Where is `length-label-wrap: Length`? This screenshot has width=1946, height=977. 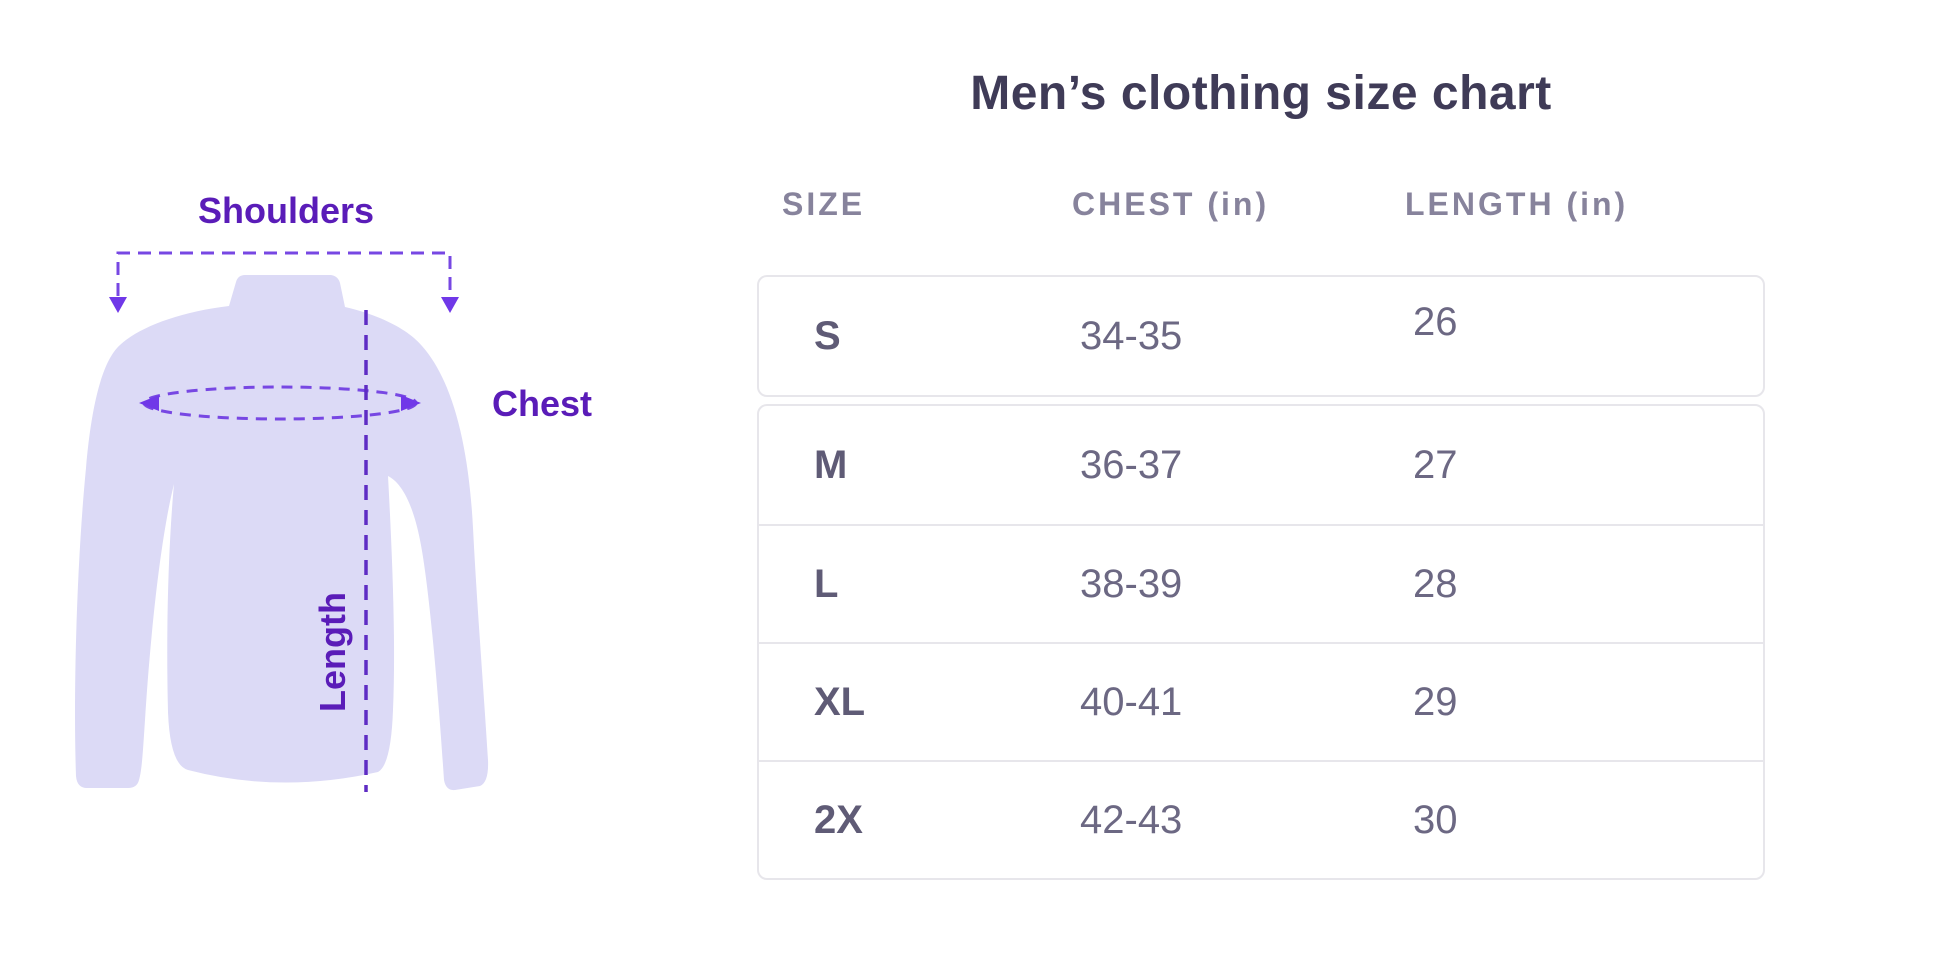
length-label-wrap: Length is located at coordinates (333, 652).